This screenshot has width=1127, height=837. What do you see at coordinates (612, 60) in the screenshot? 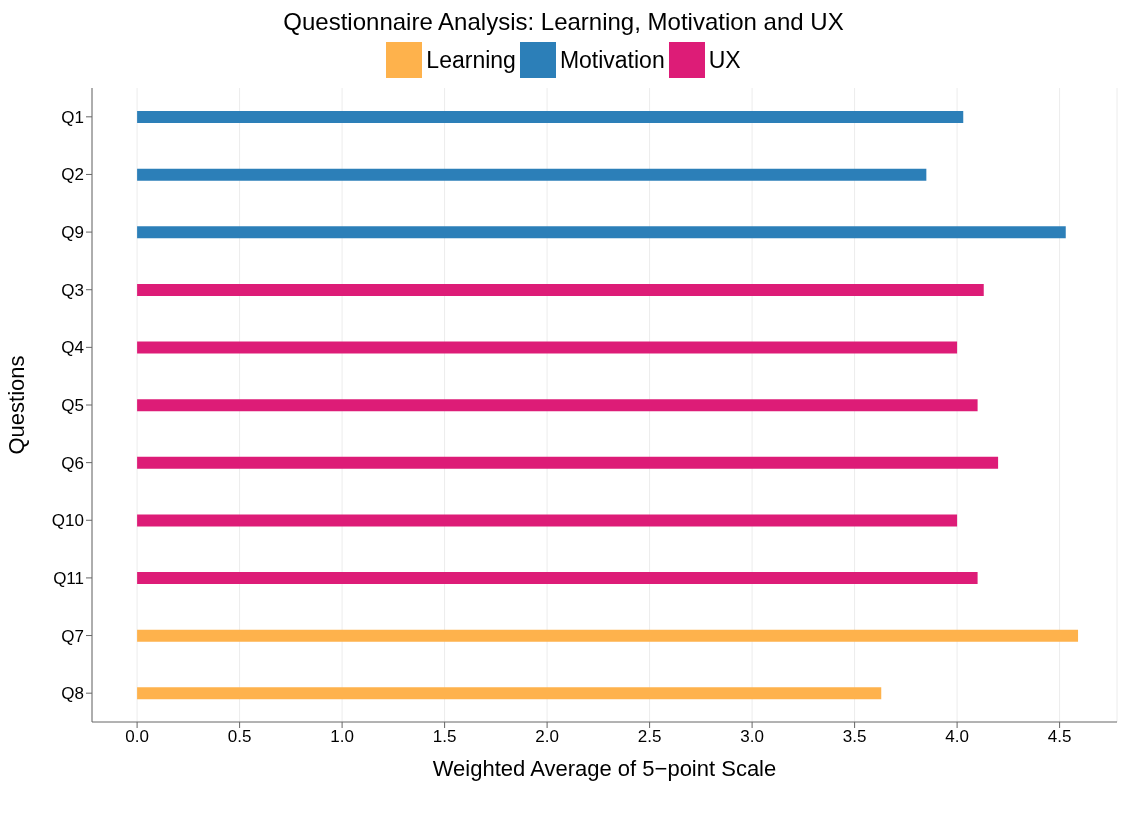
I see `legend-label: Motivation` at bounding box center [612, 60].